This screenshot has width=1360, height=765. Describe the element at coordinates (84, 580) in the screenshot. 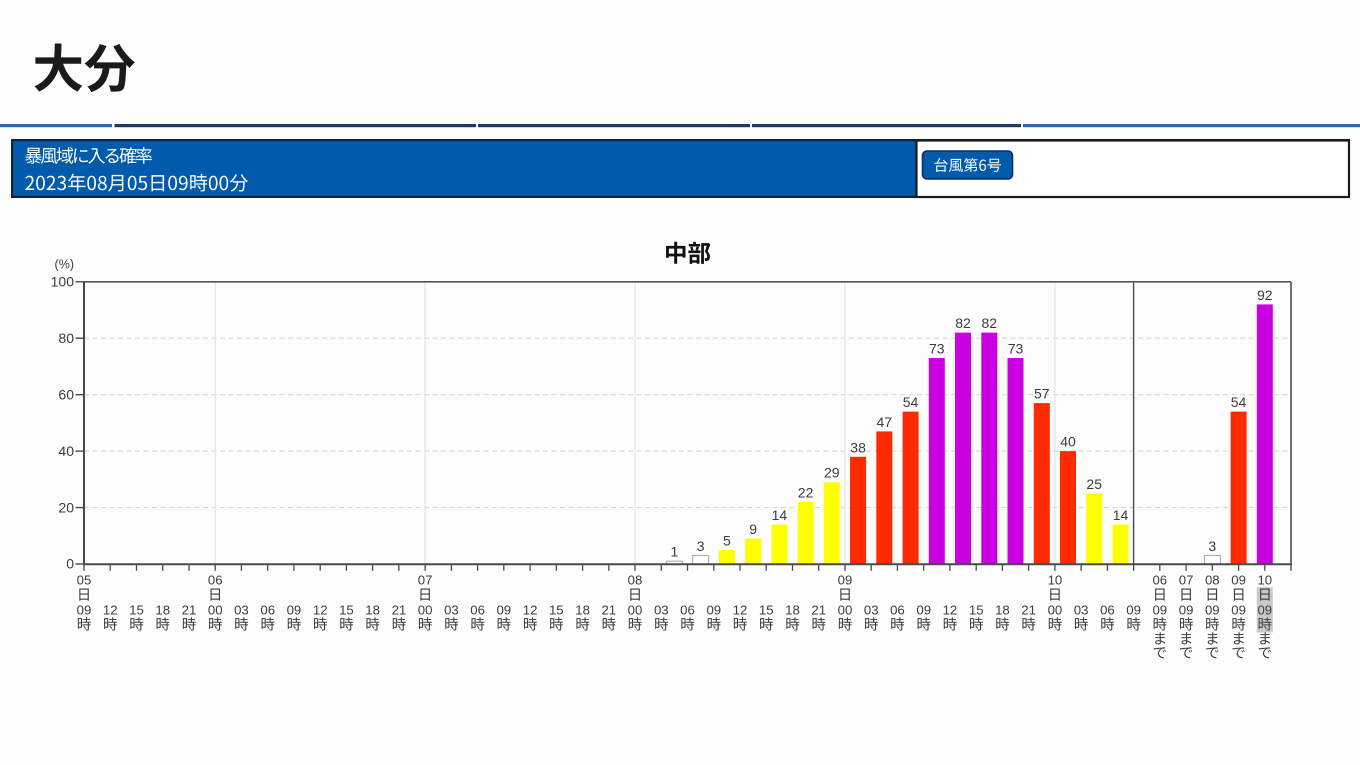

I see `svg-text: 05` at that location.